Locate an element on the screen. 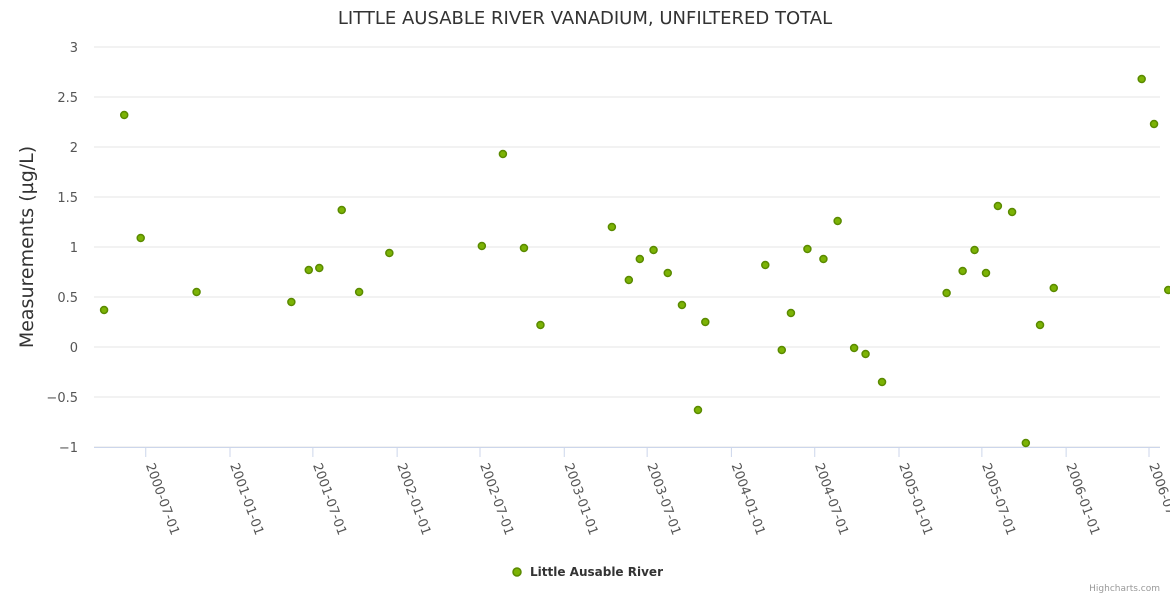 This screenshot has width=1170, height=600. x-tick-label: 2004-01-01 is located at coordinates (748, 499).